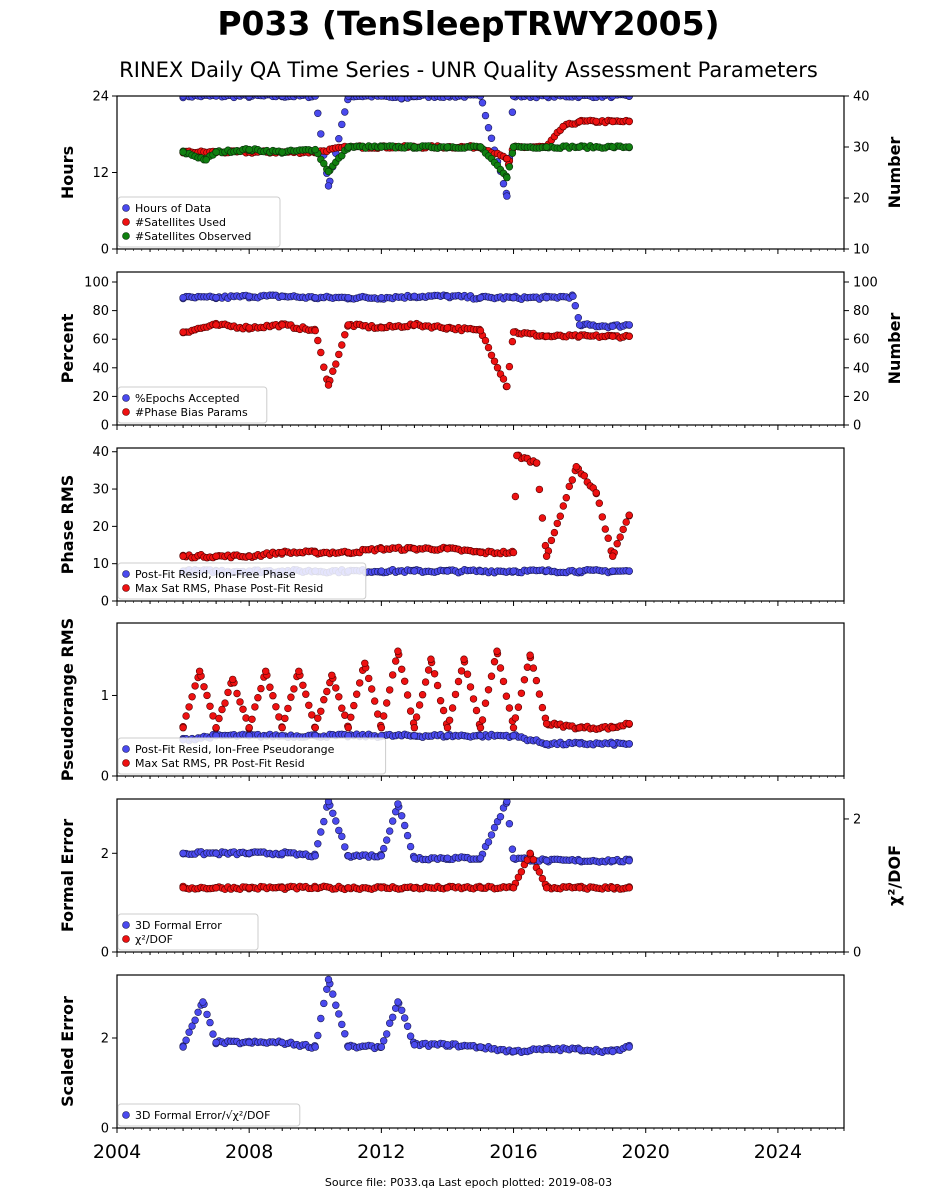 The image size is (937, 1200). I want to click on y2-tick-label: 40, so click(861, 97).